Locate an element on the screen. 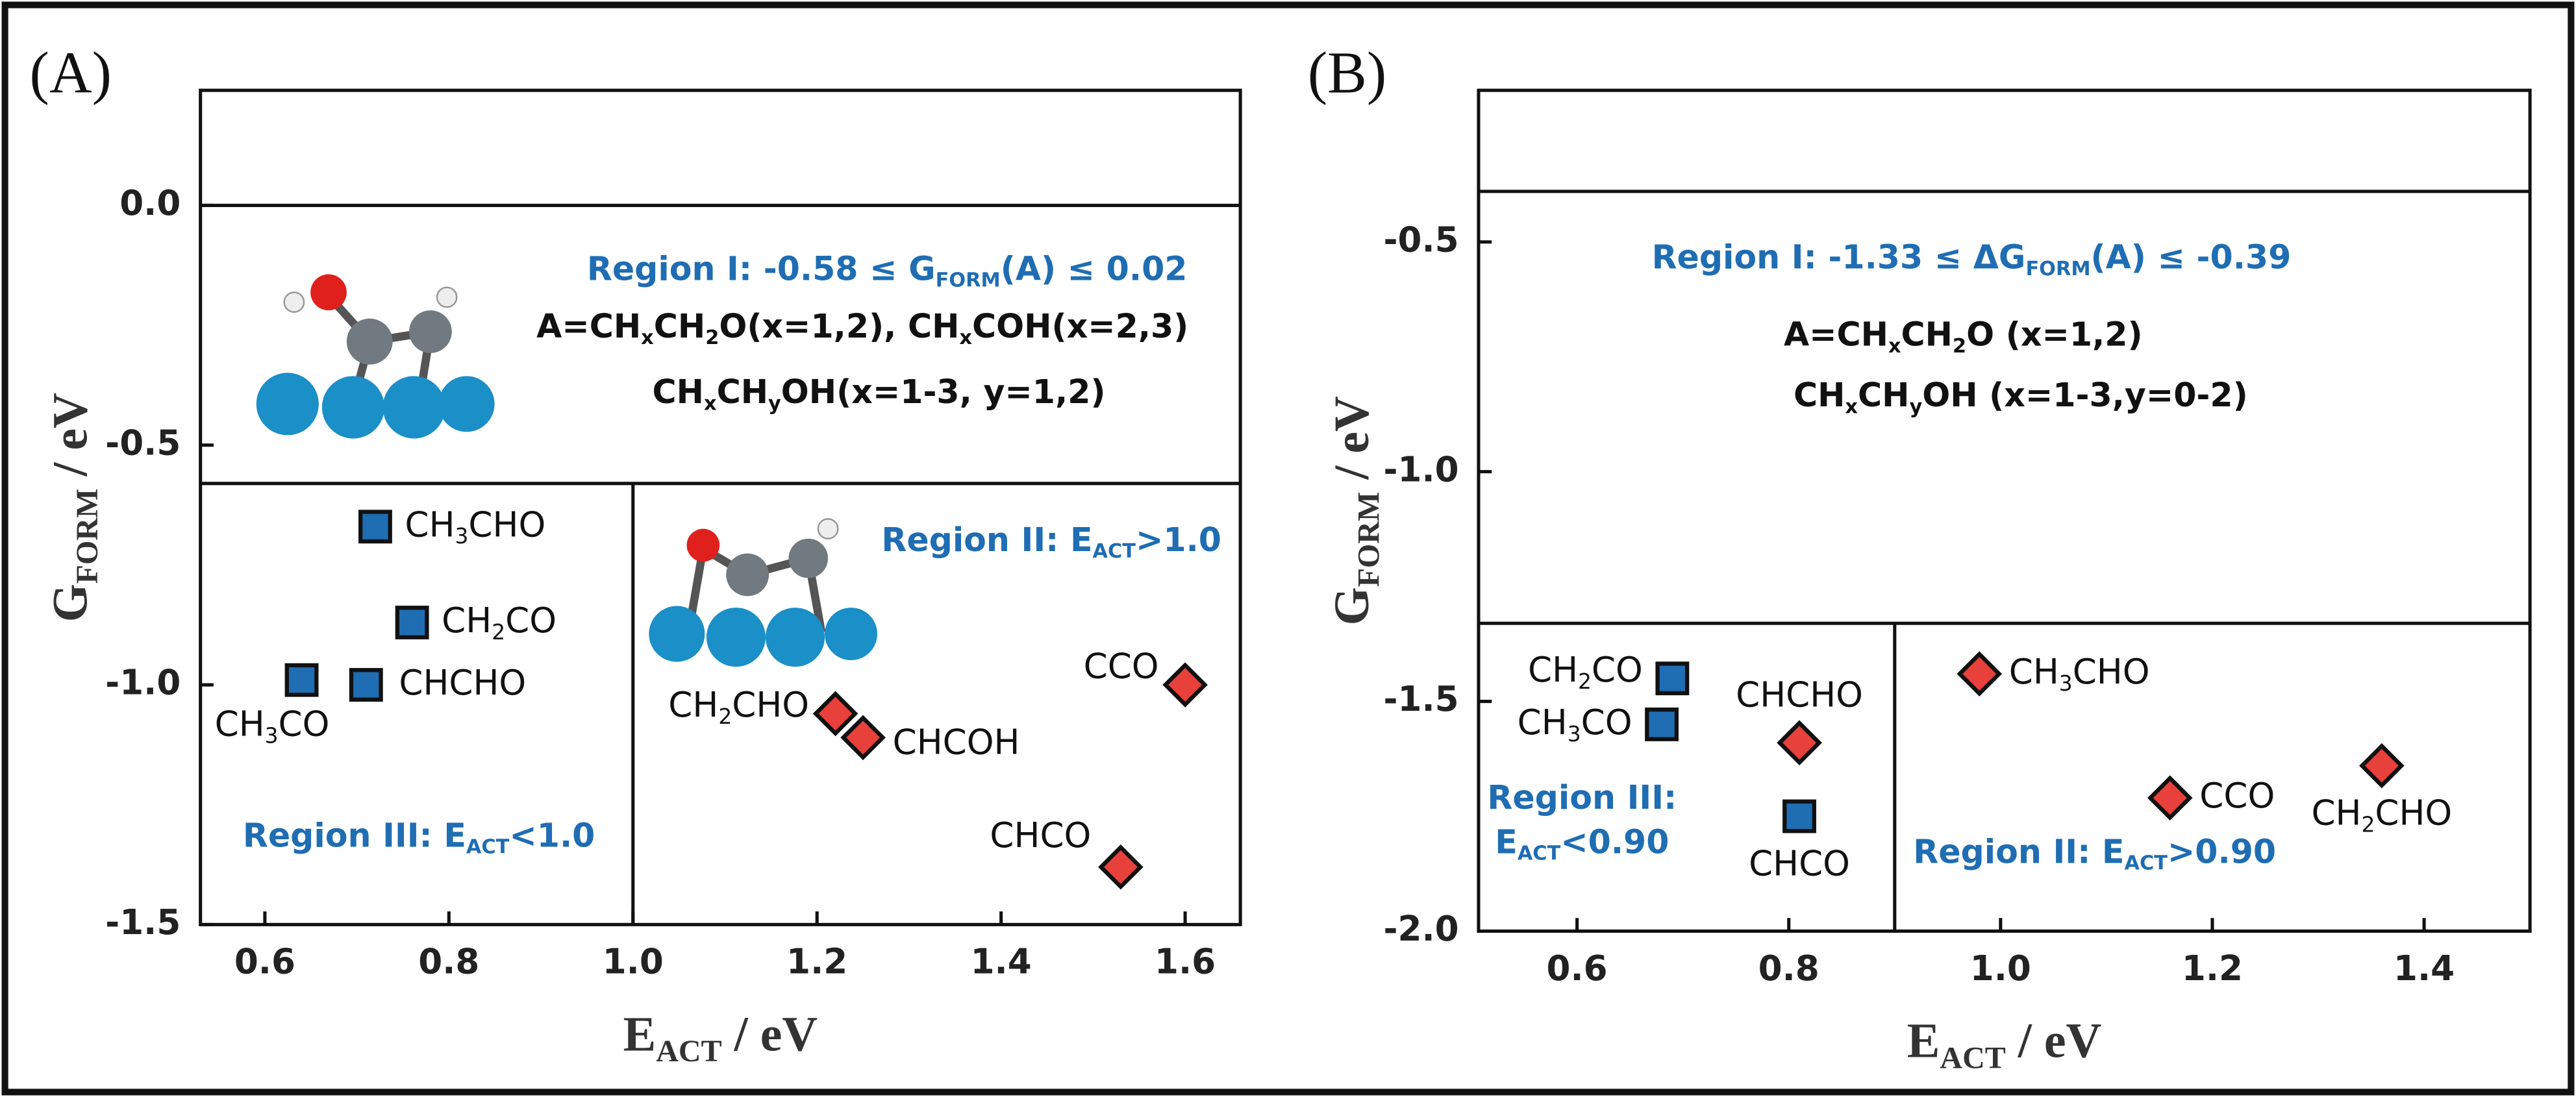  x-tick-label: 1.0 is located at coordinates (2000, 968).